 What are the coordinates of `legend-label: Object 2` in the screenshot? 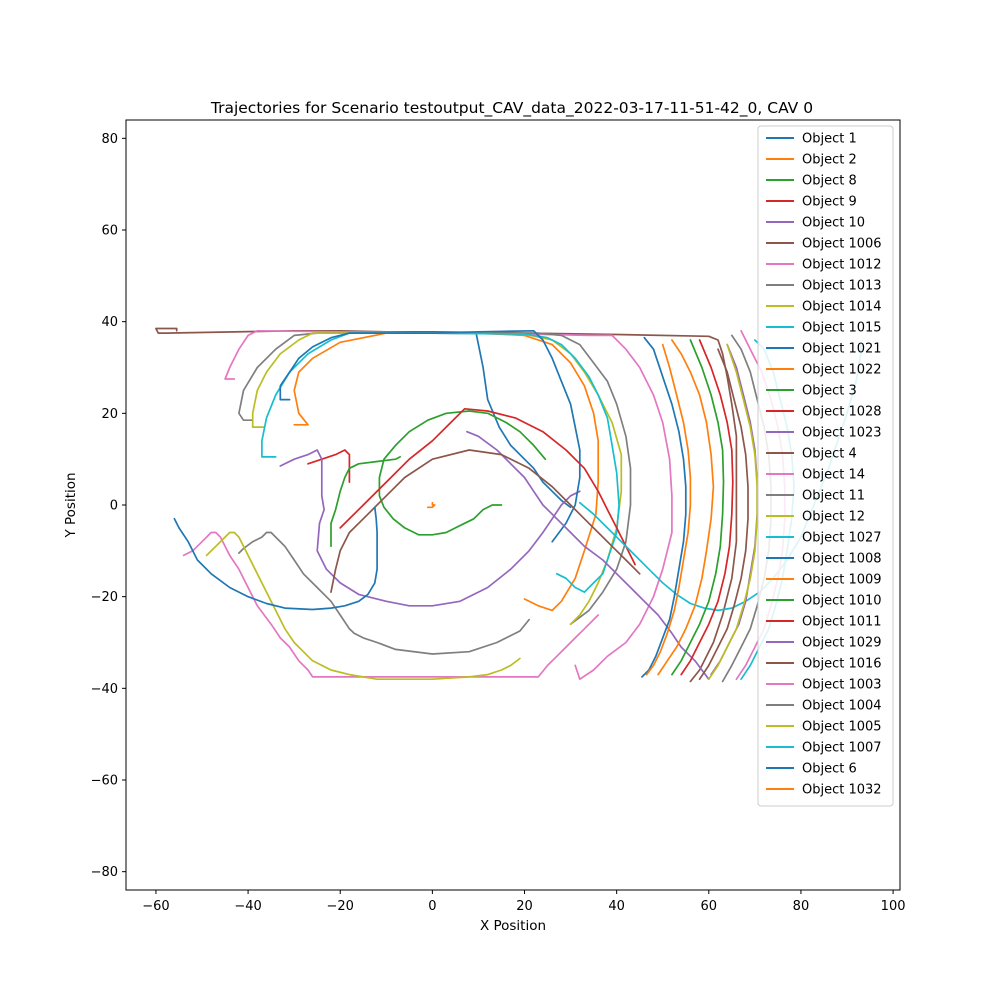 It's located at (829, 160).